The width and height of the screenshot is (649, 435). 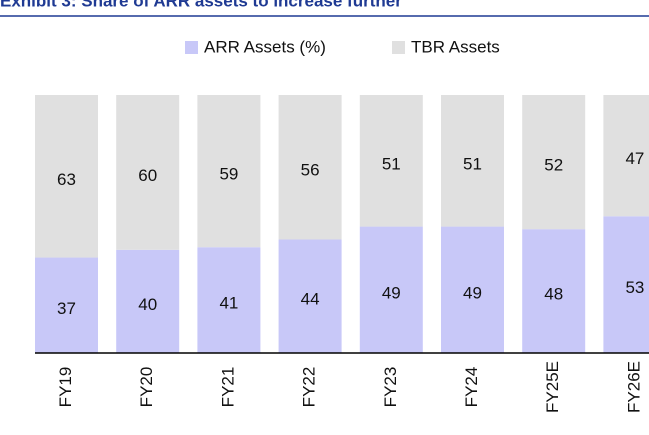 I want to click on x-tick-label: FY23, so click(x=390, y=387).